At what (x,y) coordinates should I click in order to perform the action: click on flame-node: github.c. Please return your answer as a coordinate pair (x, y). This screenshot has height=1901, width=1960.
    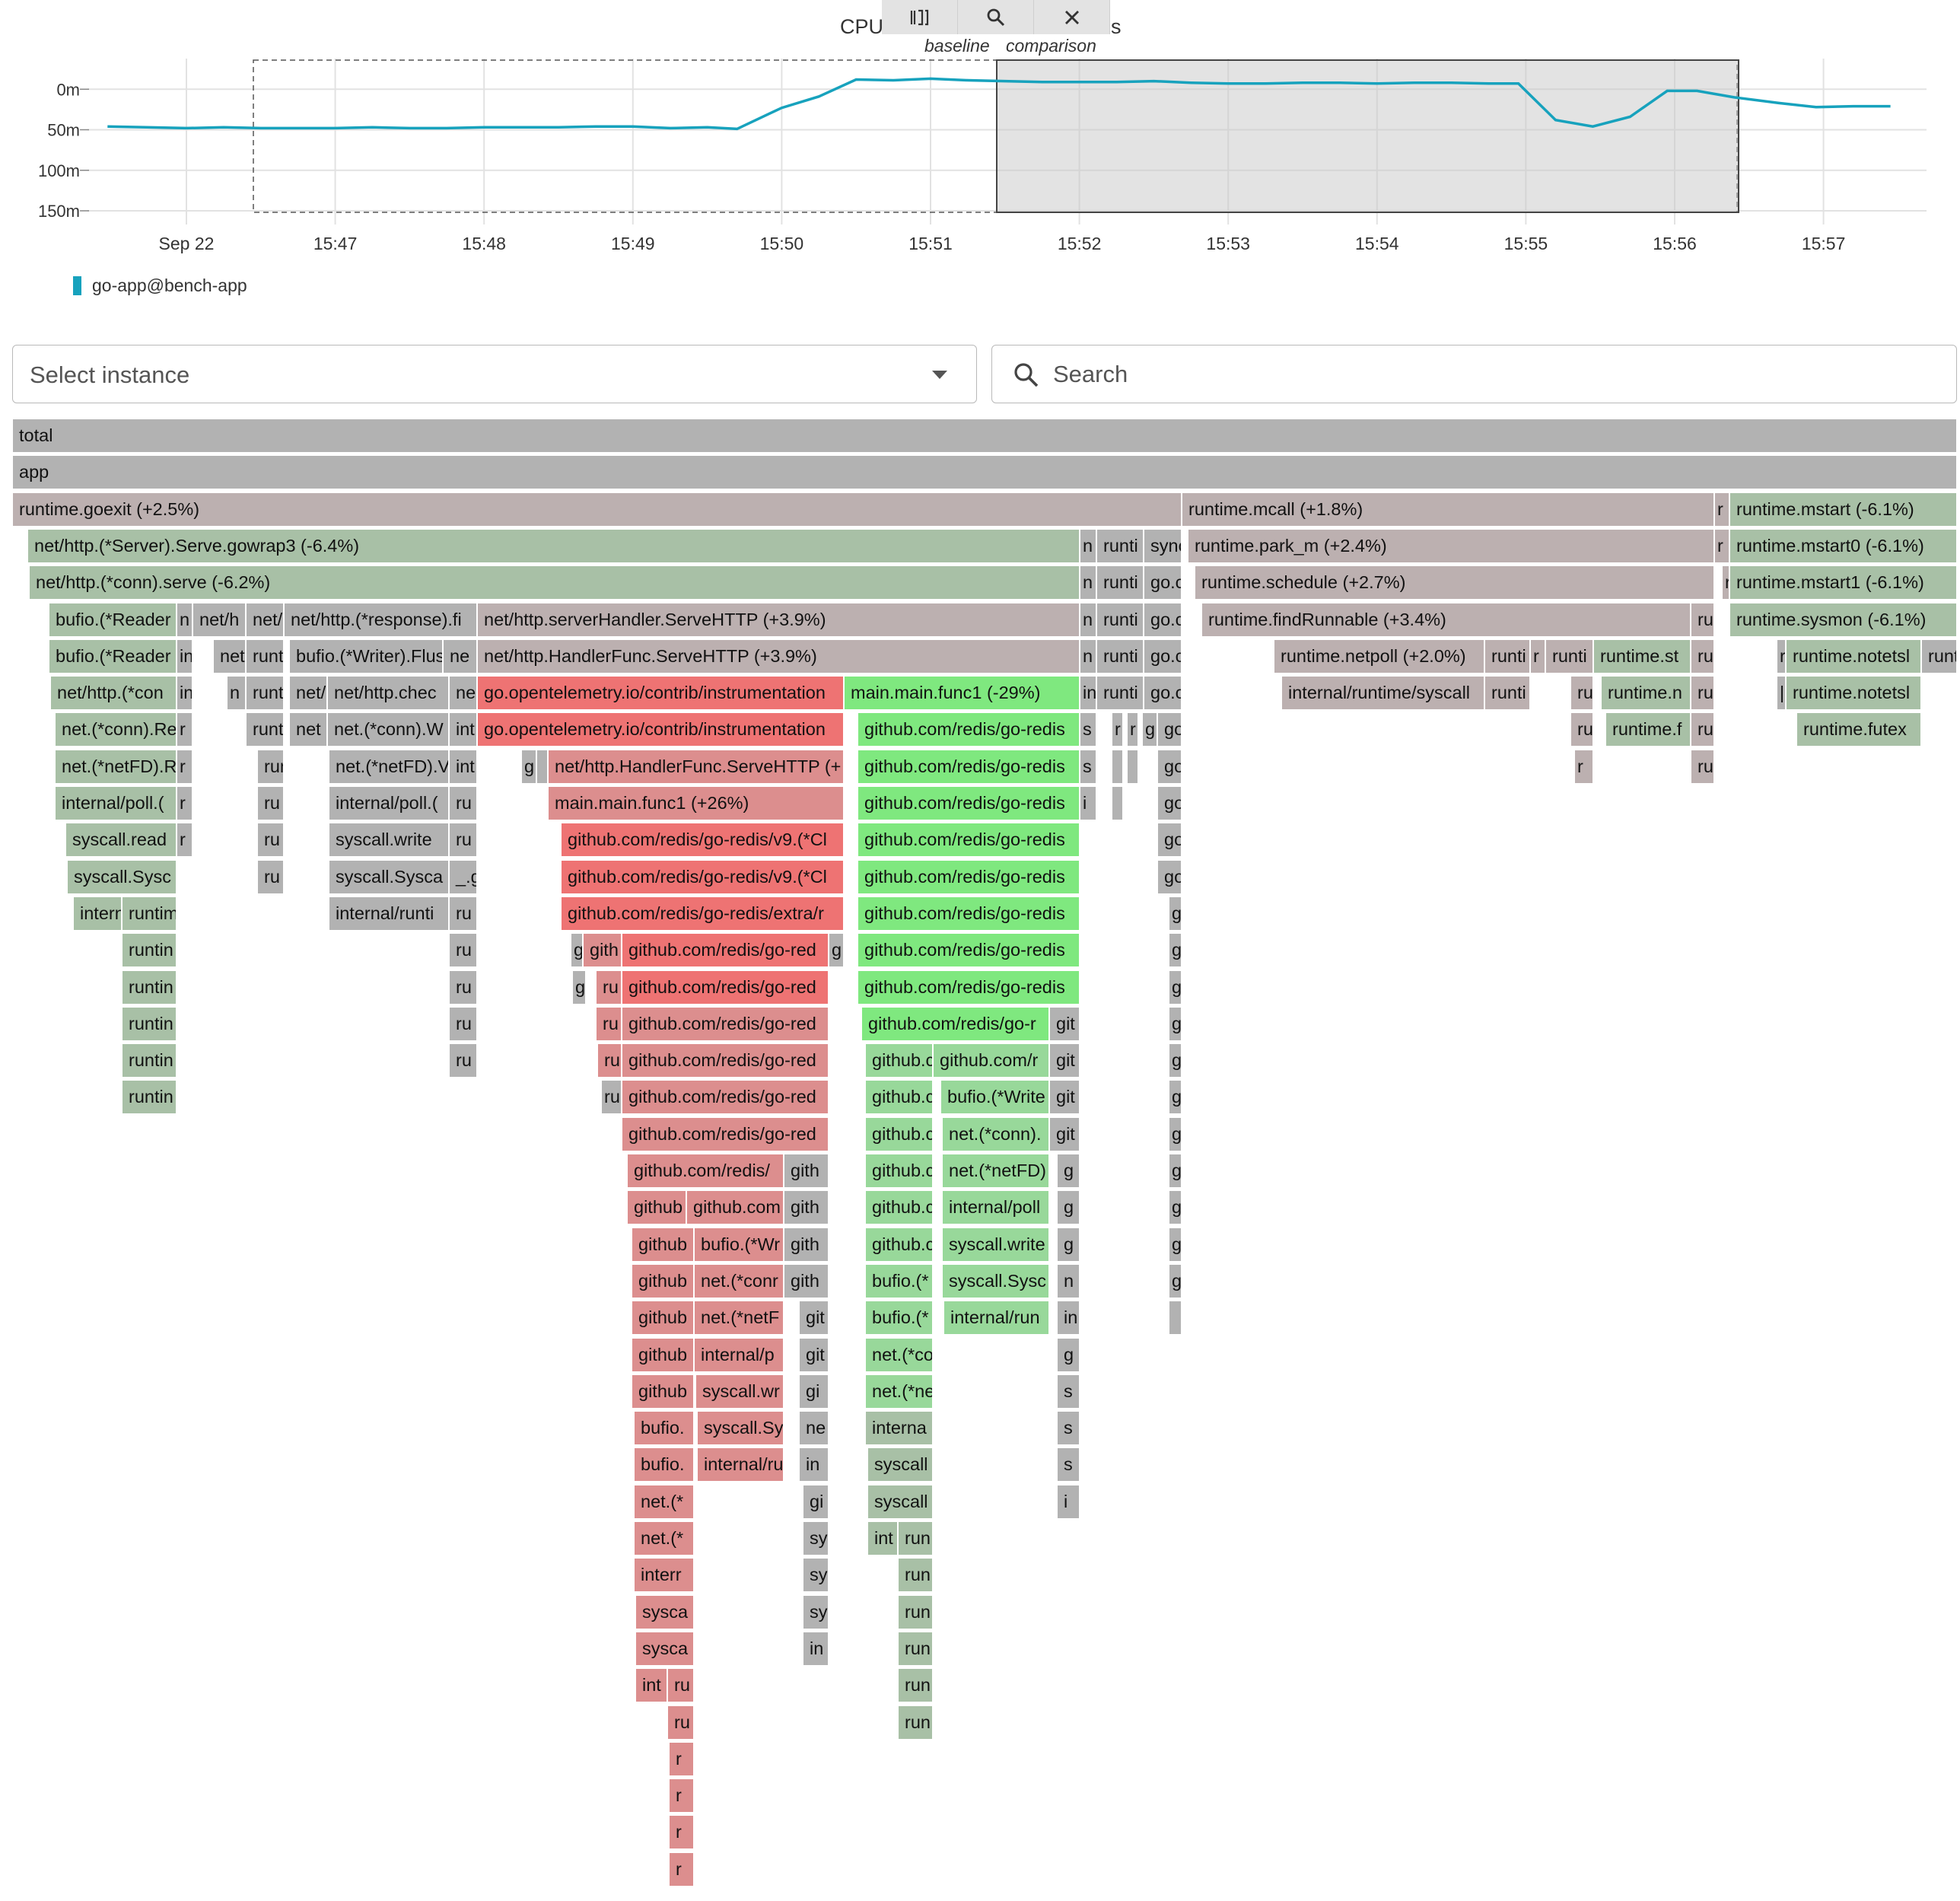
    Looking at the image, I should click on (899, 1134).